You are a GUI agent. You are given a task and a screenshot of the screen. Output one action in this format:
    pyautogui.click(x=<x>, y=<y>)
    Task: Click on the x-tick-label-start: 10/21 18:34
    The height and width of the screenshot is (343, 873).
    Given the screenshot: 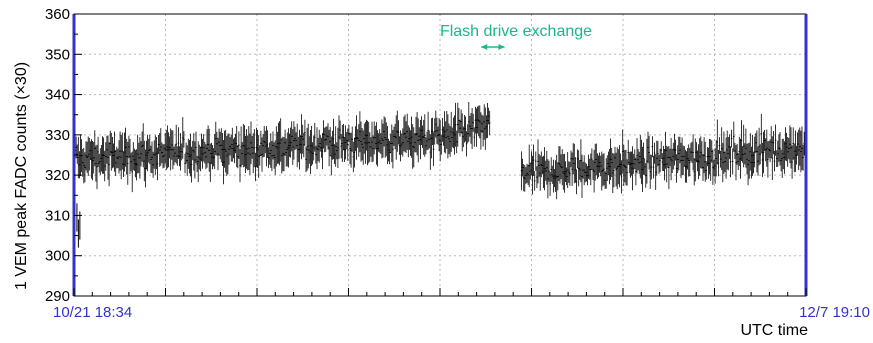 What is the action you would take?
    pyautogui.click(x=92, y=312)
    